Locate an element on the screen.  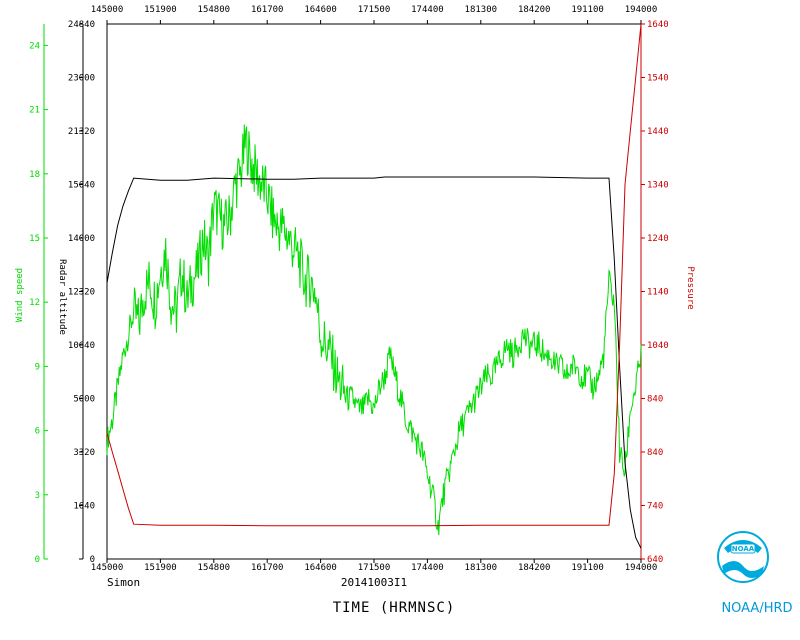
x-tick-label-bottom: 171500 is located at coordinates (374, 568).